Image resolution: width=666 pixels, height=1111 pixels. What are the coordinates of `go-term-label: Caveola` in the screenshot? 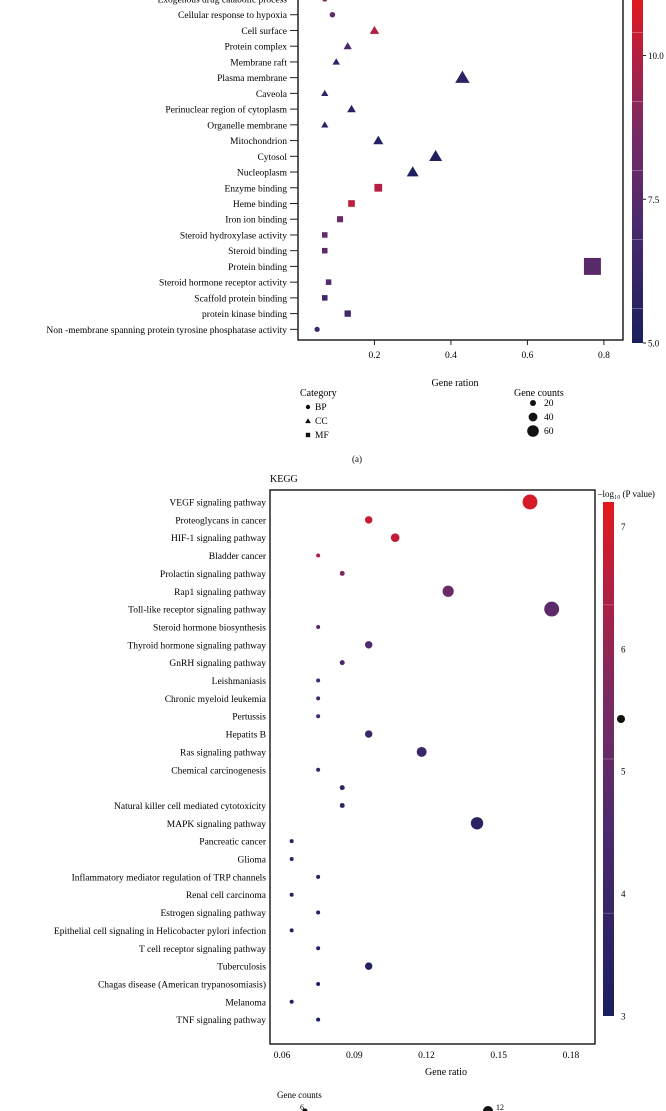 It's located at (272, 95).